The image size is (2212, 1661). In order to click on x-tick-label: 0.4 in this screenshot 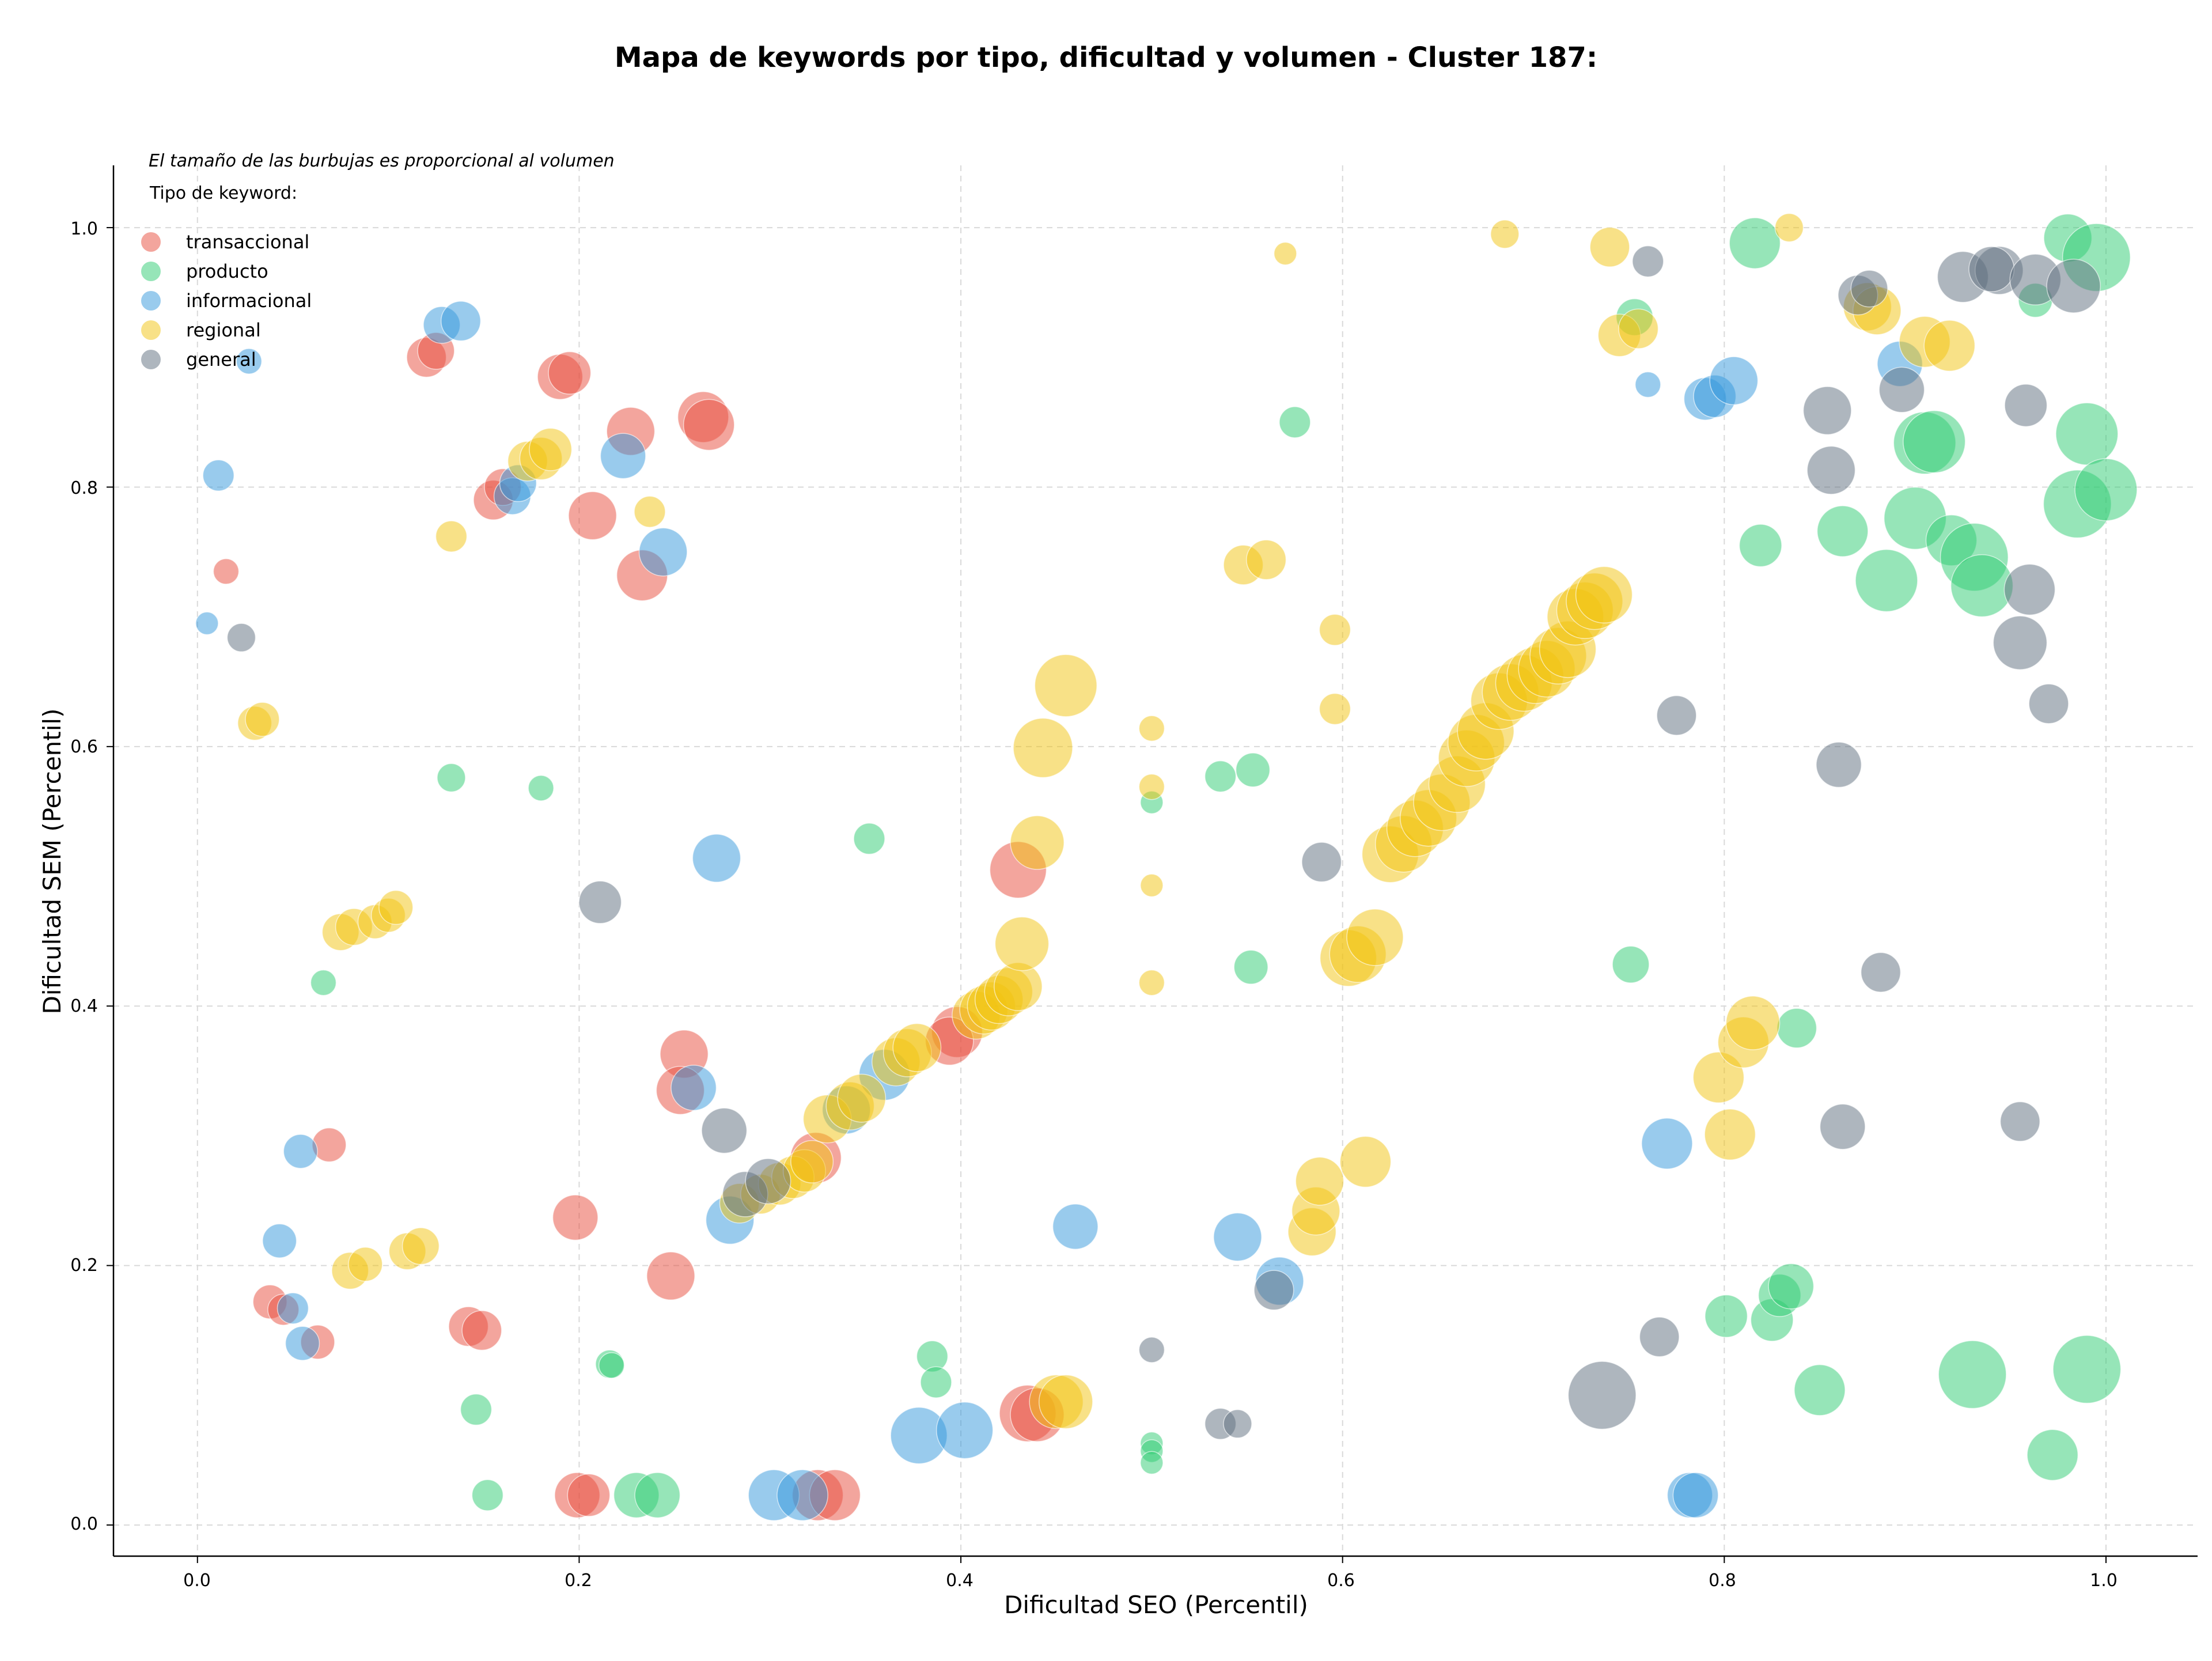, I will do `click(960, 1581)`.